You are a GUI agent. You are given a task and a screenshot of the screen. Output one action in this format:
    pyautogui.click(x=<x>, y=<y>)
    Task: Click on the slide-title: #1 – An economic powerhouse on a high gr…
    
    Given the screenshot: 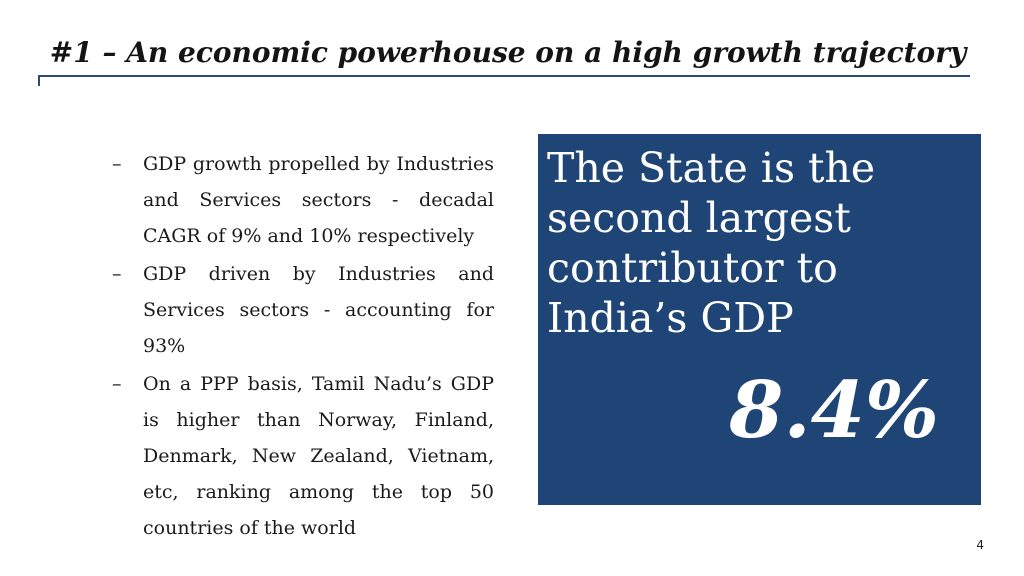 What is the action you would take?
    pyautogui.click(x=508, y=52)
    